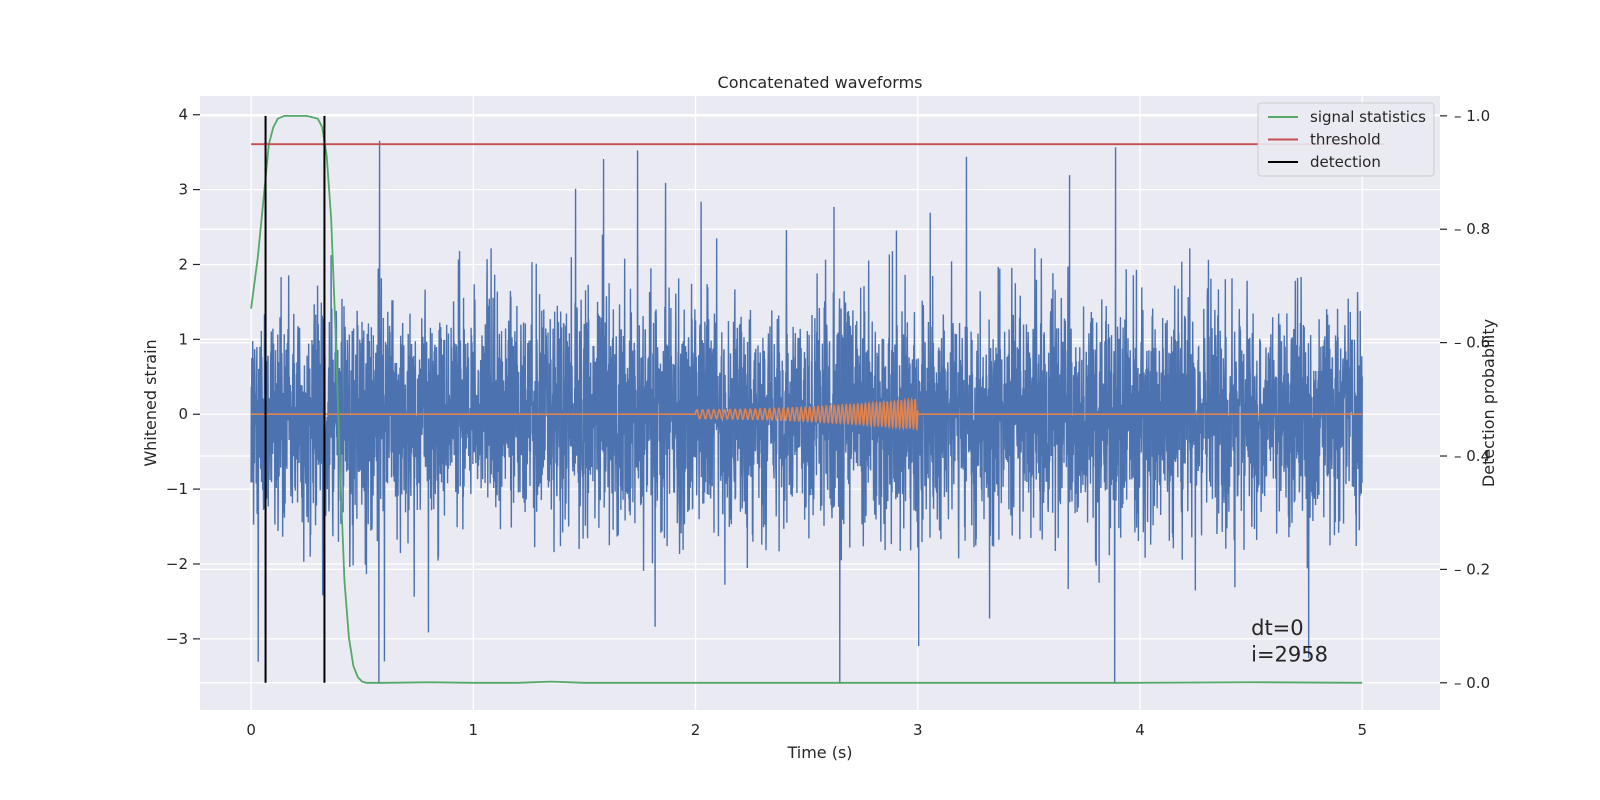 This screenshot has height=800, width=1600. Describe the element at coordinates (820, 82) in the screenshot. I see `chart-title: Concatenated waveforms` at that location.